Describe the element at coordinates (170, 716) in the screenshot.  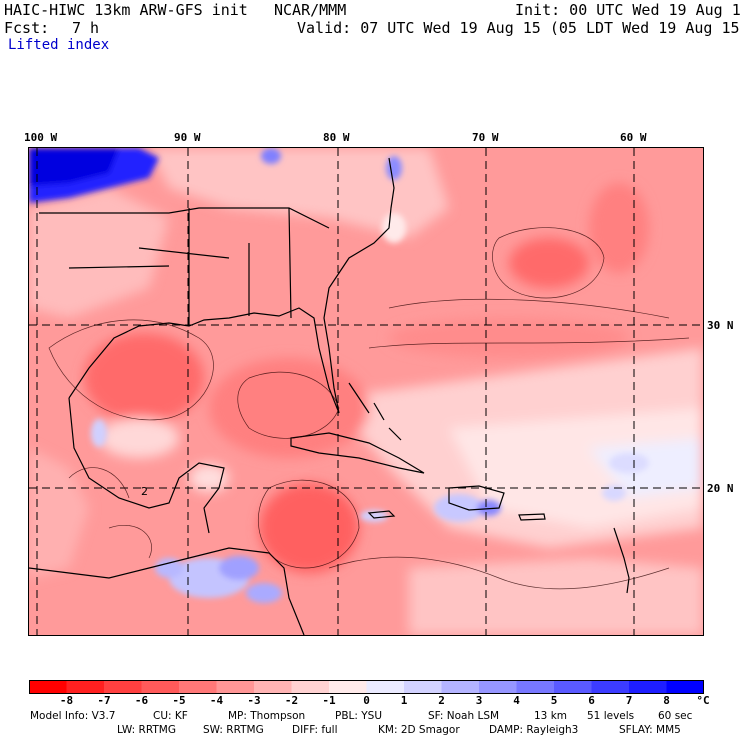
I see `footer-cu: CU: KF` at that location.